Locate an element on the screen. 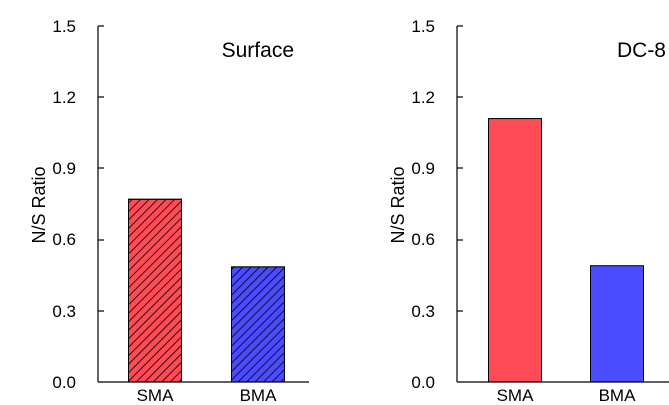 The width and height of the screenshot is (669, 405). panel-annotation: DC-8 is located at coordinates (641, 50).